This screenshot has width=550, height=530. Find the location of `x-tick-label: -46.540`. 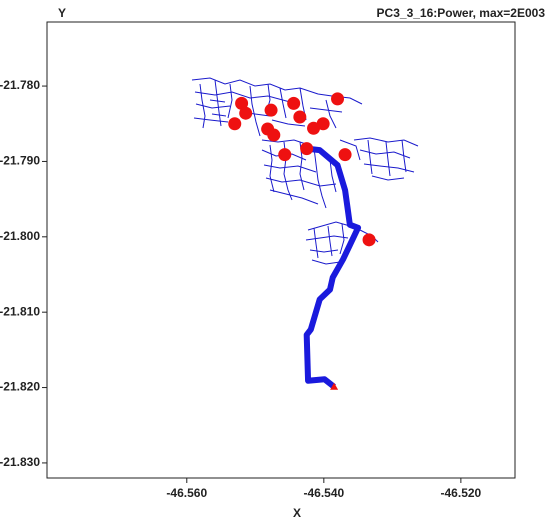

x-tick-label: -46.540 is located at coordinates (323, 493).